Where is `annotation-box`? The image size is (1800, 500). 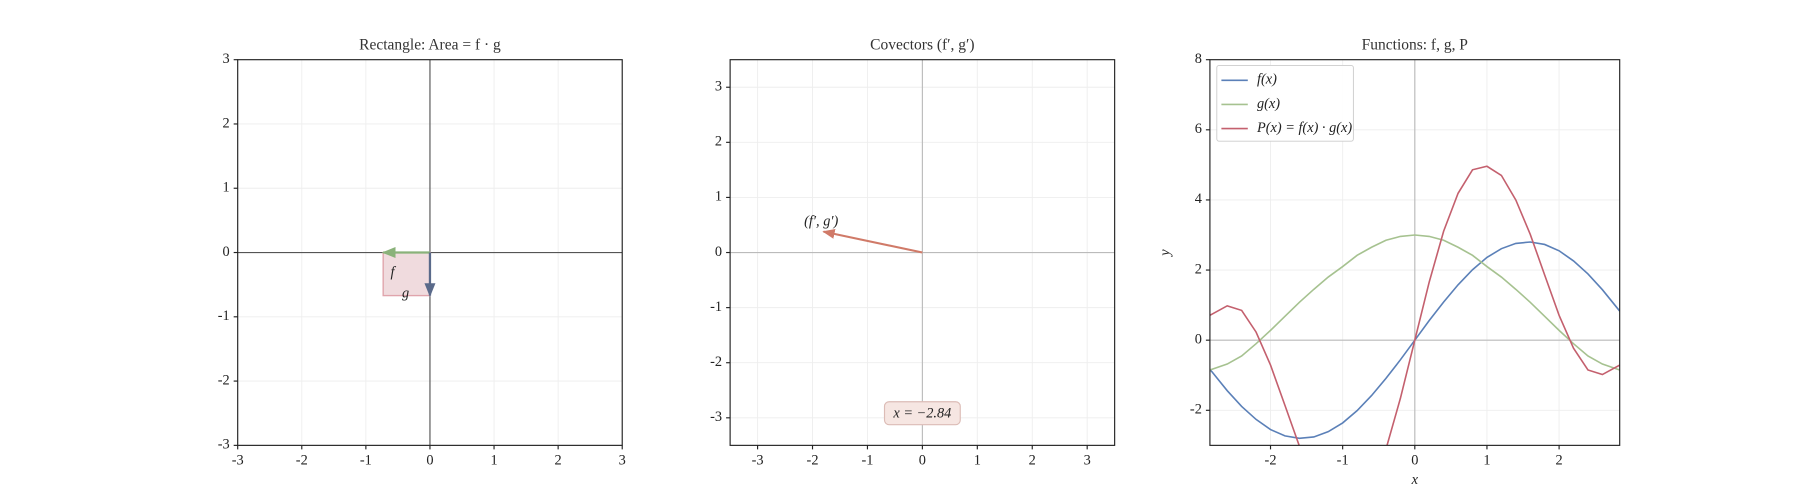
annotation-box is located at coordinates (922, 413).